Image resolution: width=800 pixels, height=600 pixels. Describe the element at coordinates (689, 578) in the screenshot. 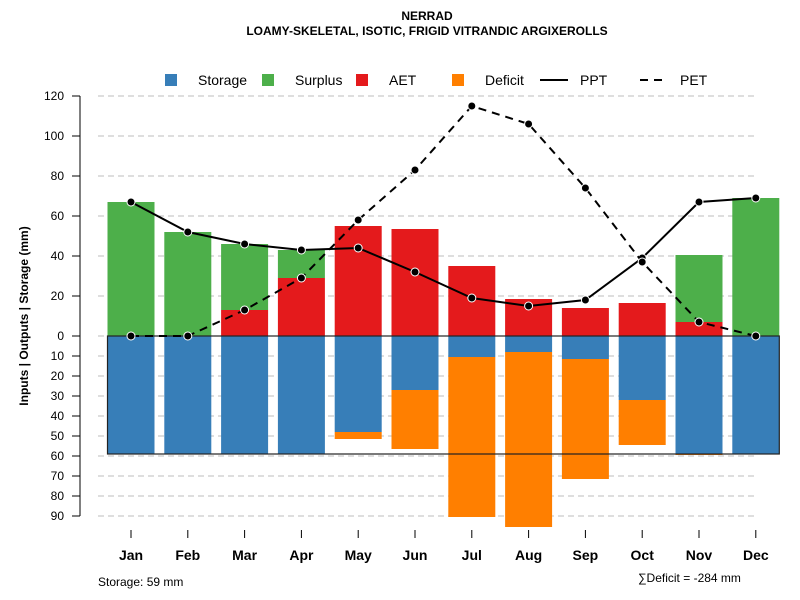

I see `deficit-note: ∑Deficit = -284 mm` at that location.